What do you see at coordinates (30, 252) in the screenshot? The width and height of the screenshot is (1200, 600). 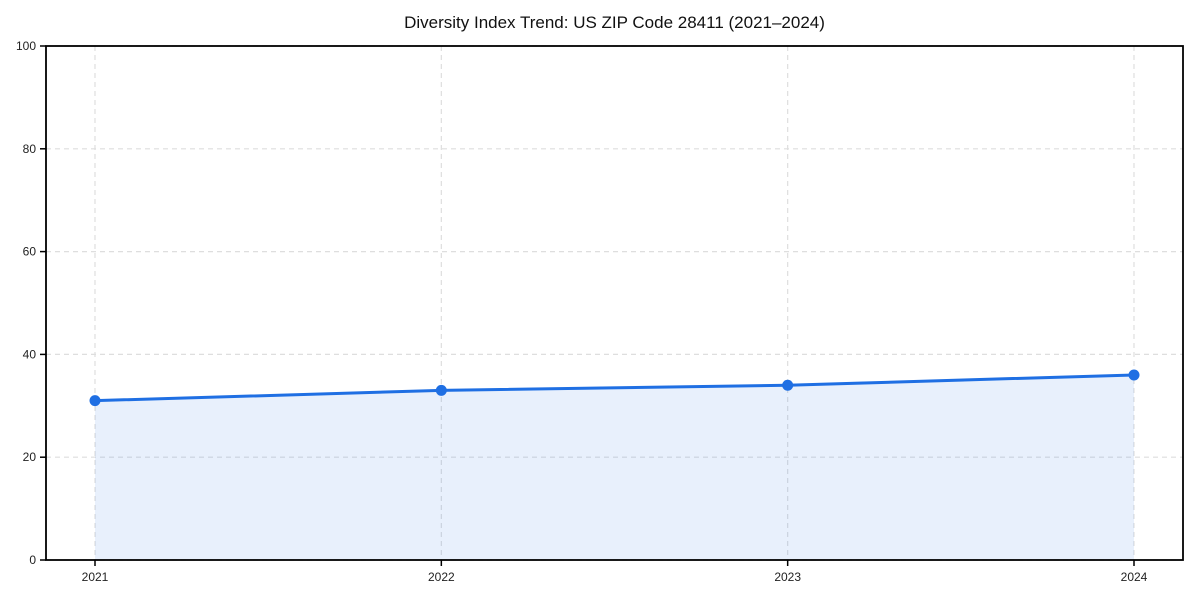 I see `y-tick-label: 60` at bounding box center [30, 252].